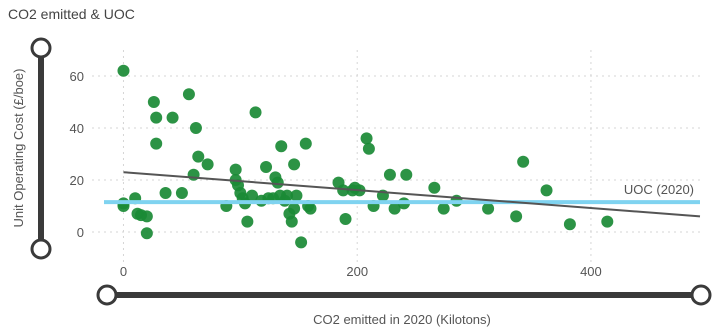 This screenshot has width=712, height=327. Describe the element at coordinates (404, 295) in the screenshot. I see `x-range-slider` at that location.